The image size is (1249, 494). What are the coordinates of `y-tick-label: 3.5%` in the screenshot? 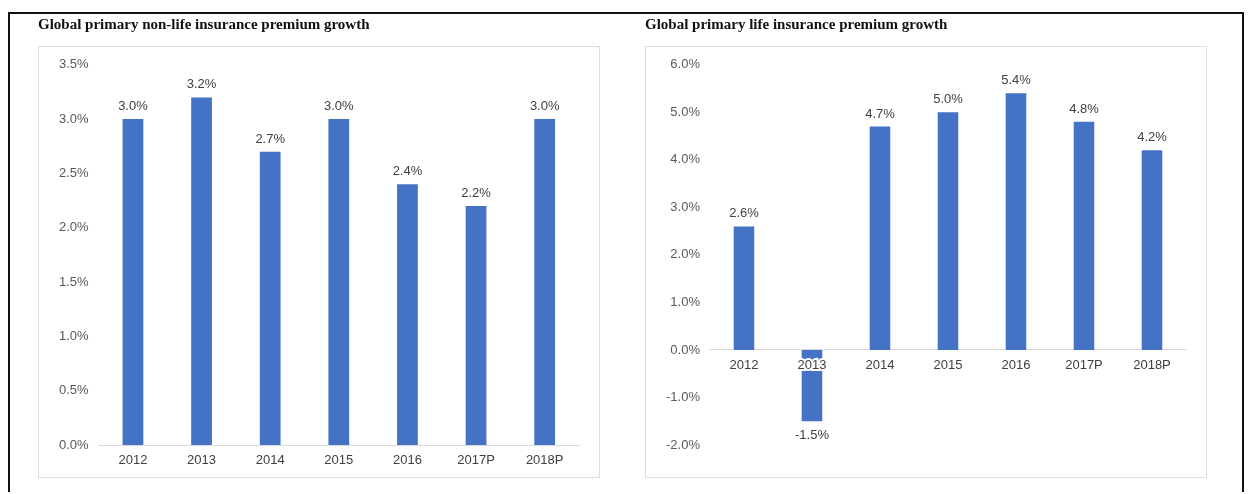 It's located at (74, 64).